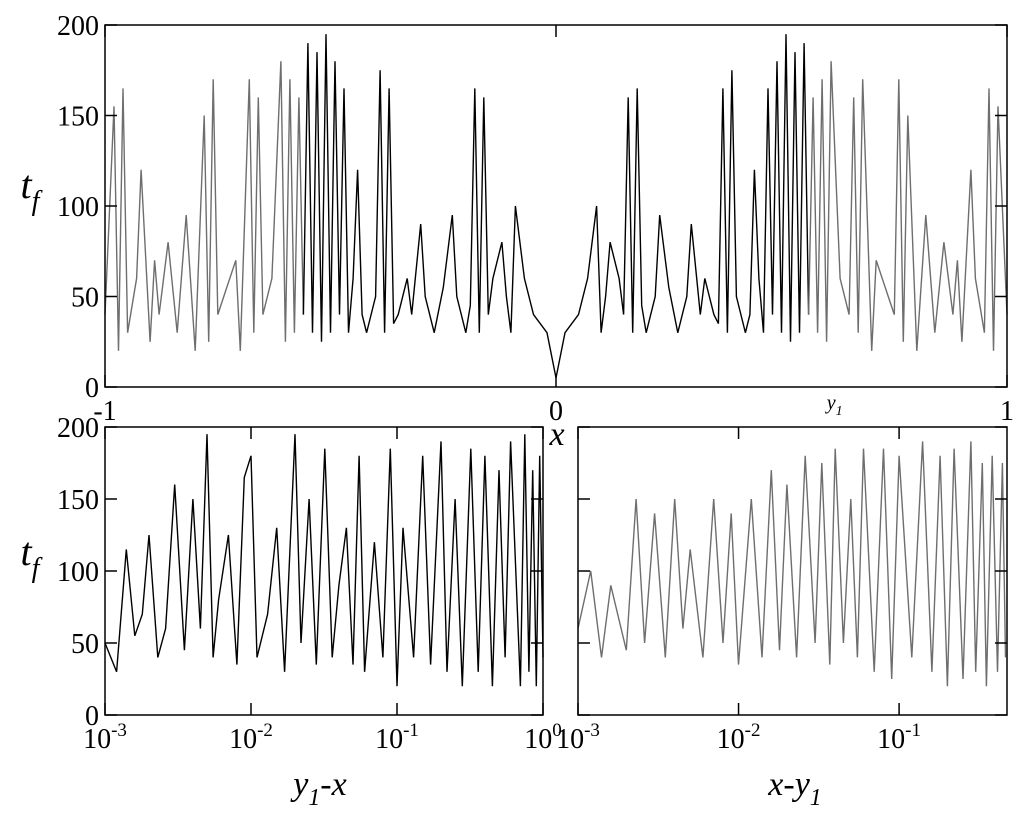  Describe the element at coordinates (104, 411) in the screenshot. I see `x-tick-label: -1` at that location.